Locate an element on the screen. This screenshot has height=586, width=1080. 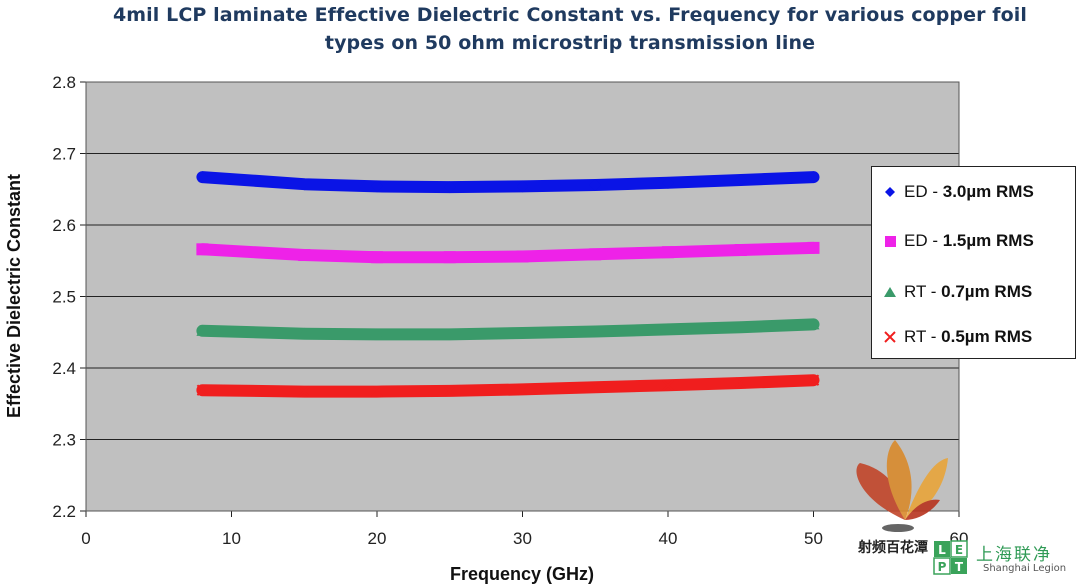
svg-text: P is located at coordinates (942, 567).